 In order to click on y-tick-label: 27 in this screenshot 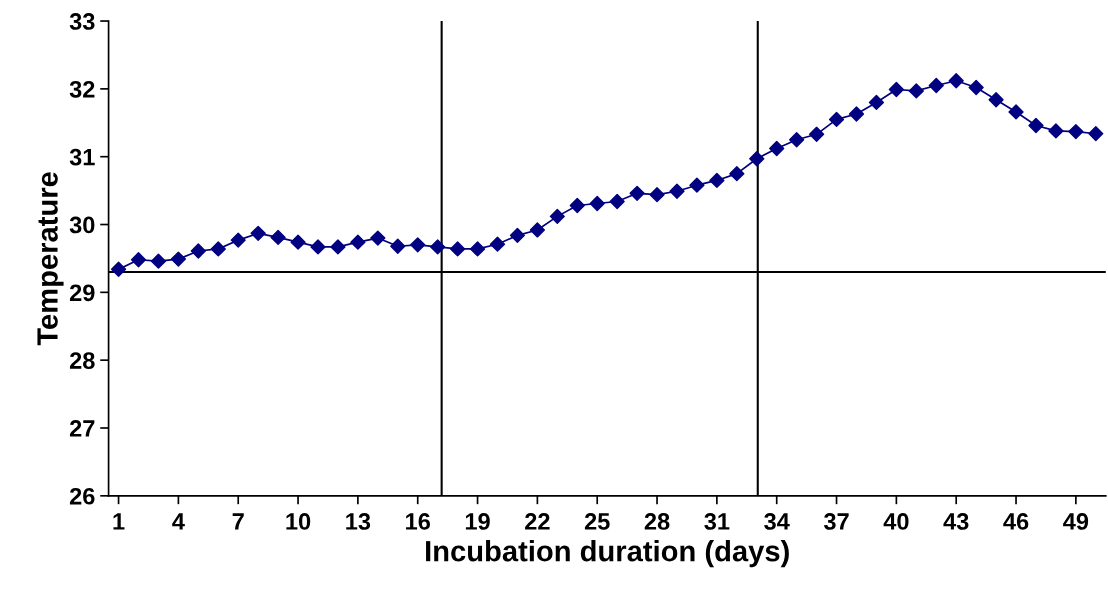, I will do `click(82, 428)`.